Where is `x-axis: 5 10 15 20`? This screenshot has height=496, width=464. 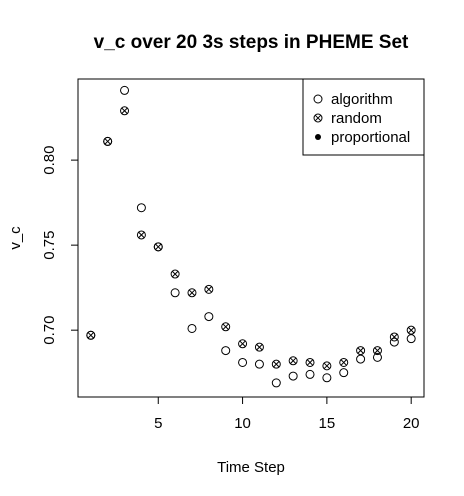 x-axis: 5 10 15 20 is located at coordinates (287, 414).